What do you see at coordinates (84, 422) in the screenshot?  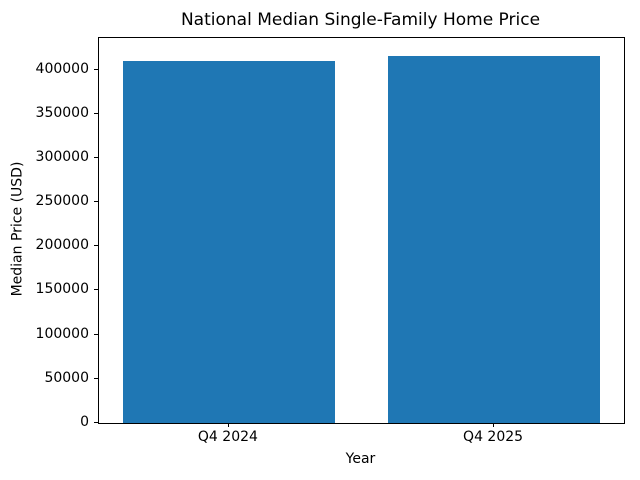 I see `y-tick-label: 0` at bounding box center [84, 422].